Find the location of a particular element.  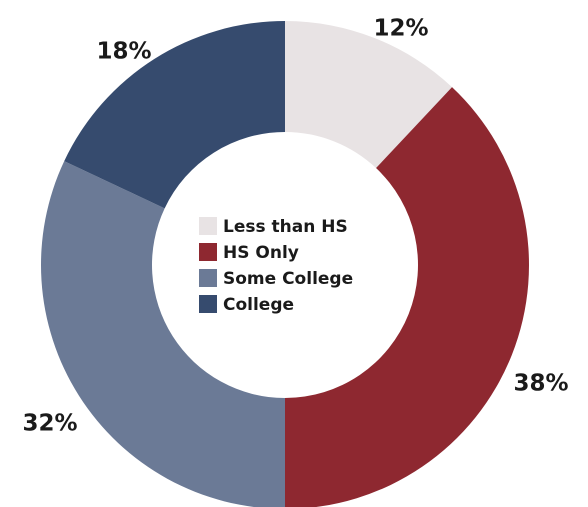

slice-value-label: 32% is located at coordinates (49, 424).